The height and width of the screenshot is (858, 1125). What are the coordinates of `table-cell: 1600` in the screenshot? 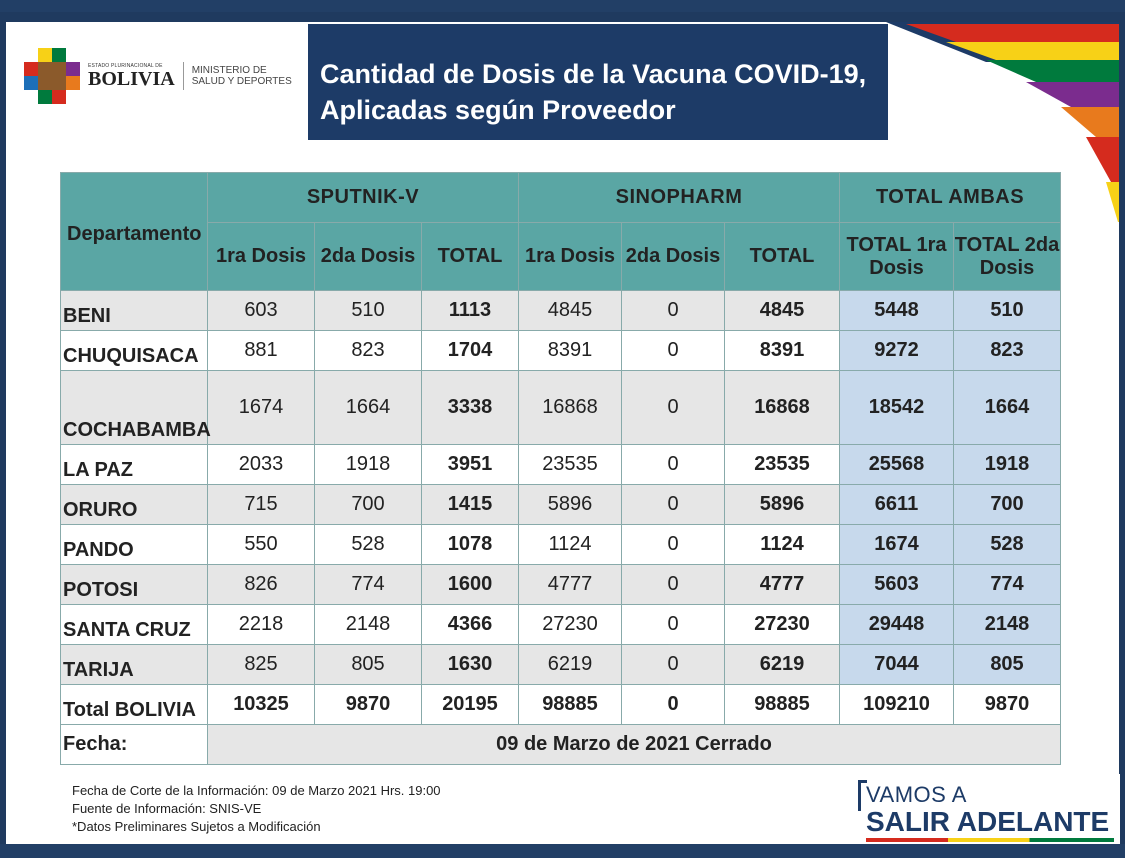 It's located at (470, 584).